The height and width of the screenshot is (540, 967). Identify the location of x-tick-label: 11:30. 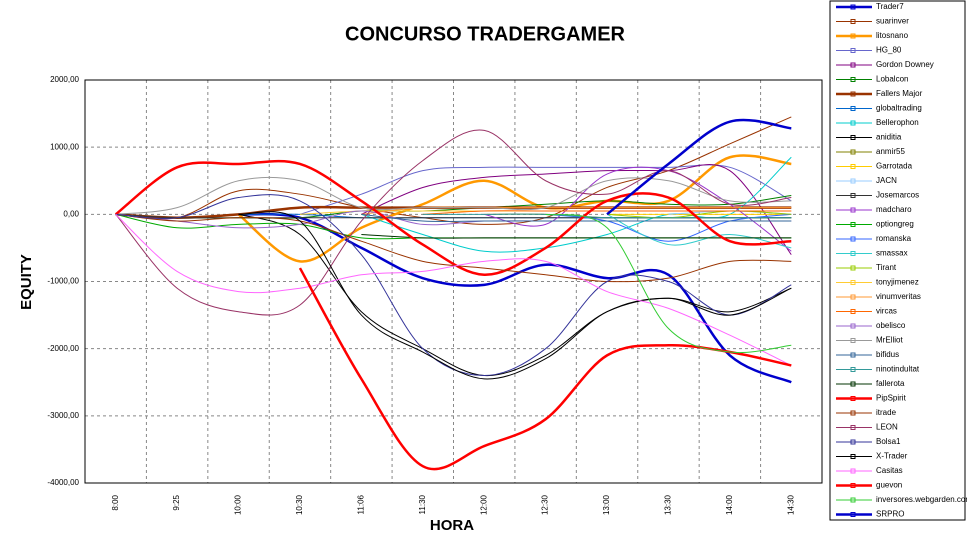
(422, 504).